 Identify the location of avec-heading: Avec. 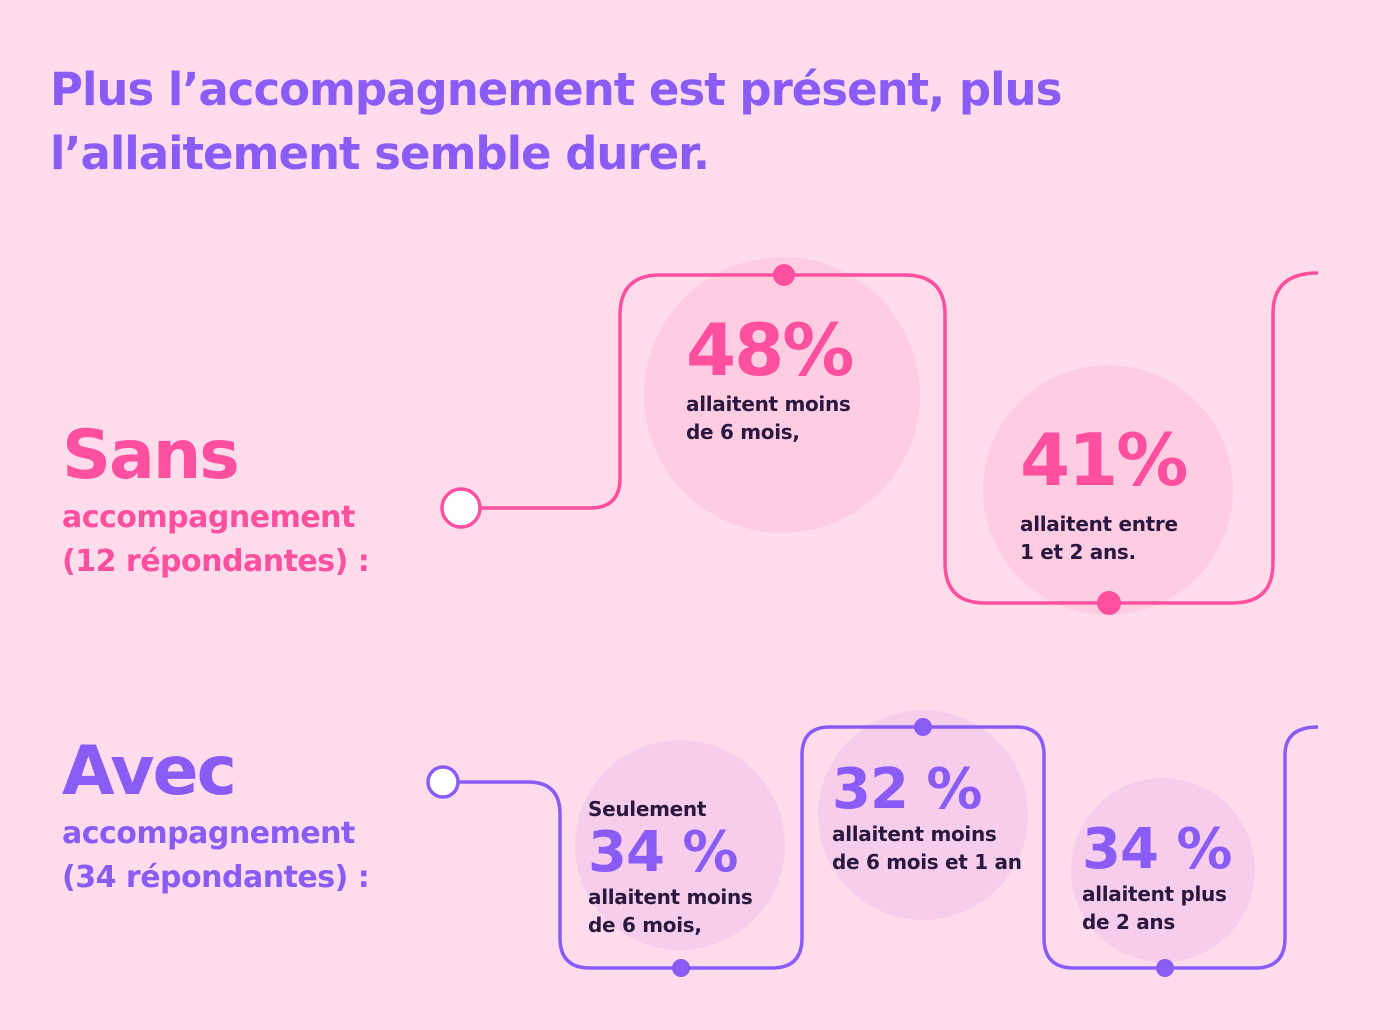
(149, 771).